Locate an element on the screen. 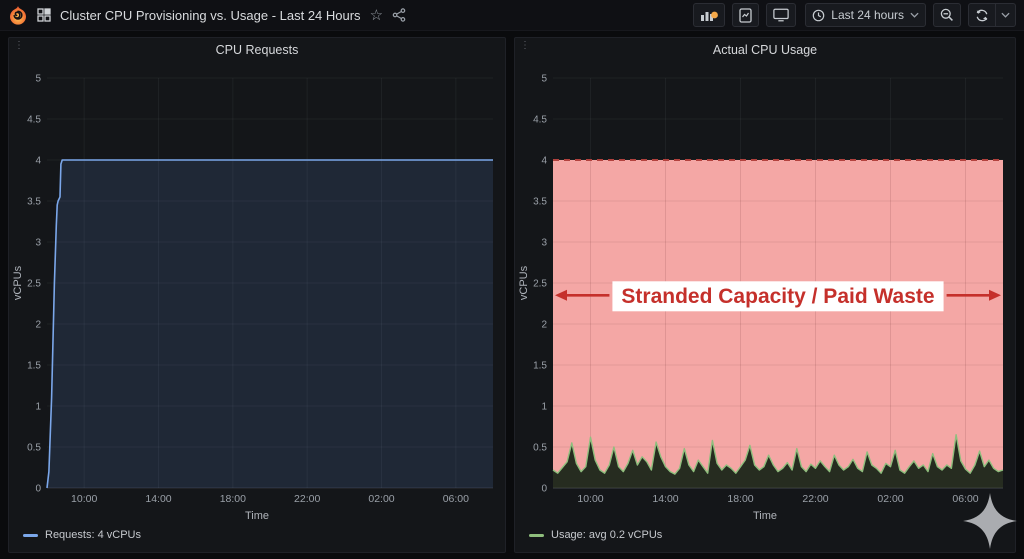  zoom-out-time-button is located at coordinates (947, 15).